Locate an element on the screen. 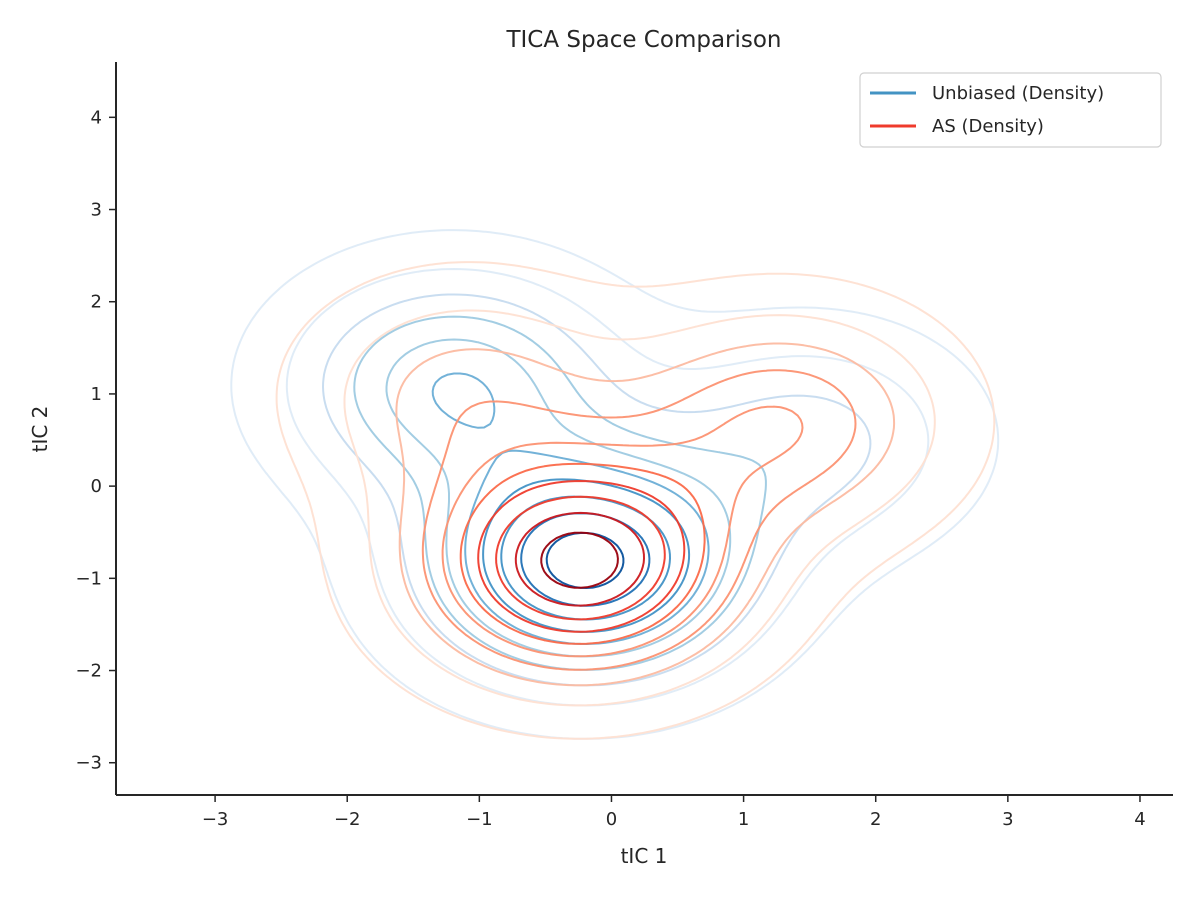 The width and height of the screenshot is (1200, 905). x-tick-label: −1 is located at coordinates (479, 819).